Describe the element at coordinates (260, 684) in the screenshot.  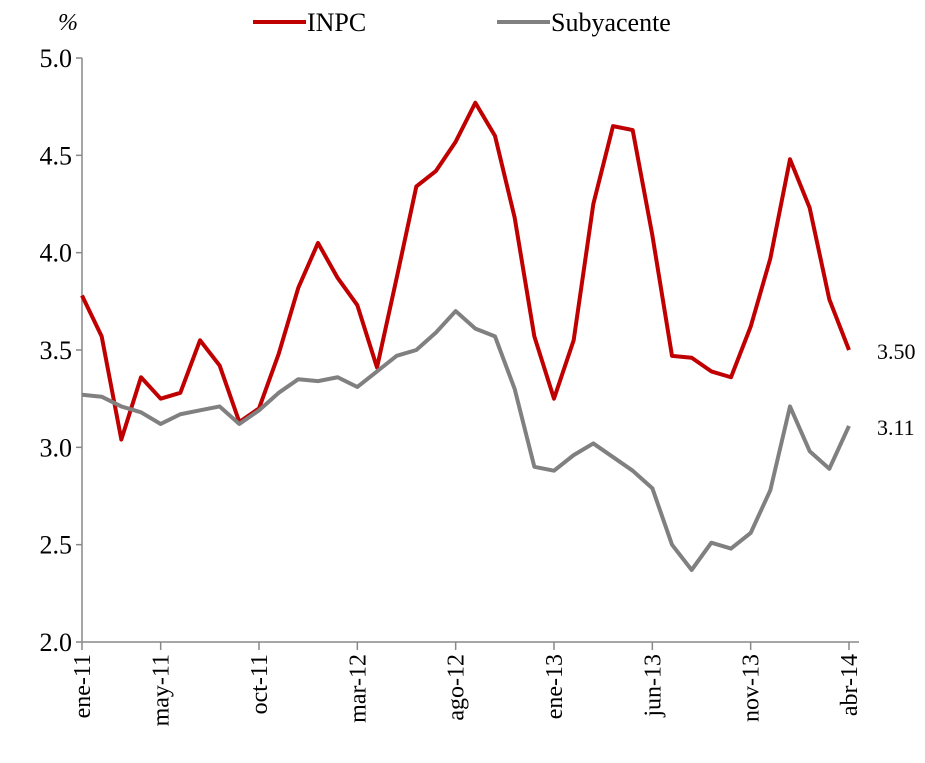
I see `x-tick-label: oct-11` at that location.